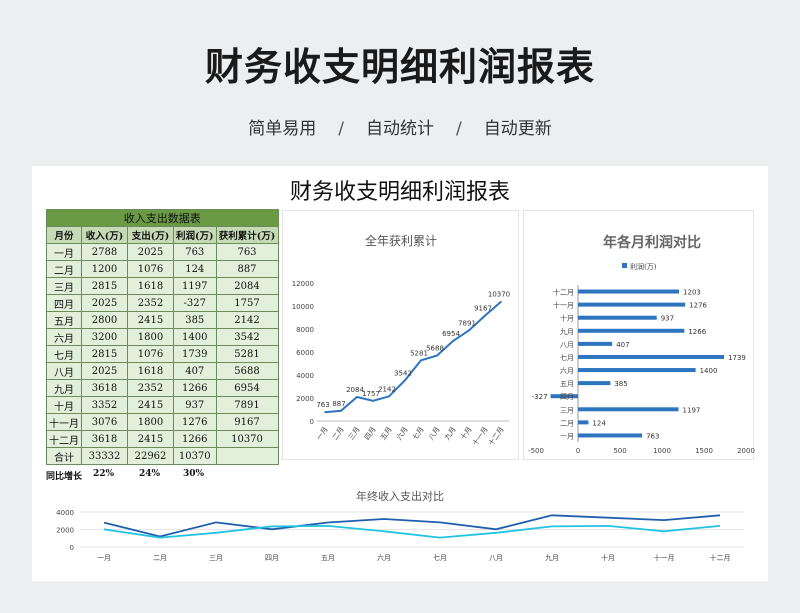 The image size is (800, 613). I want to click on data-label: 1203, so click(692, 293).